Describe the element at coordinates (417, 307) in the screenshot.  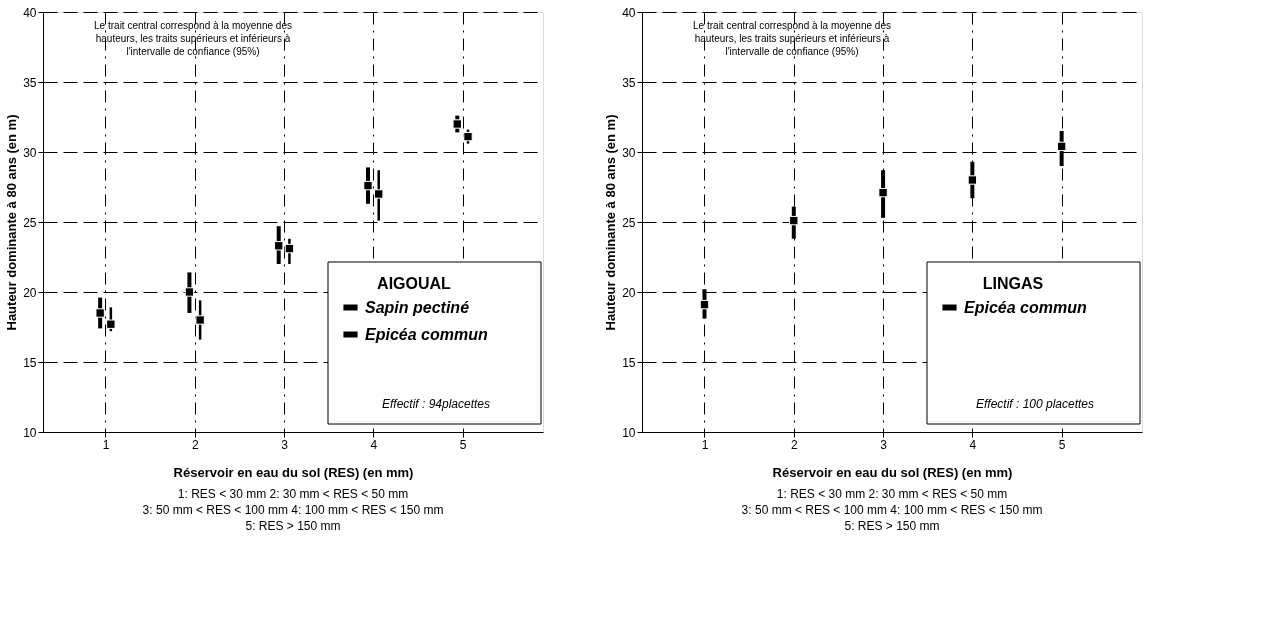
I see `legend-label: Sapin pectiné` at that location.